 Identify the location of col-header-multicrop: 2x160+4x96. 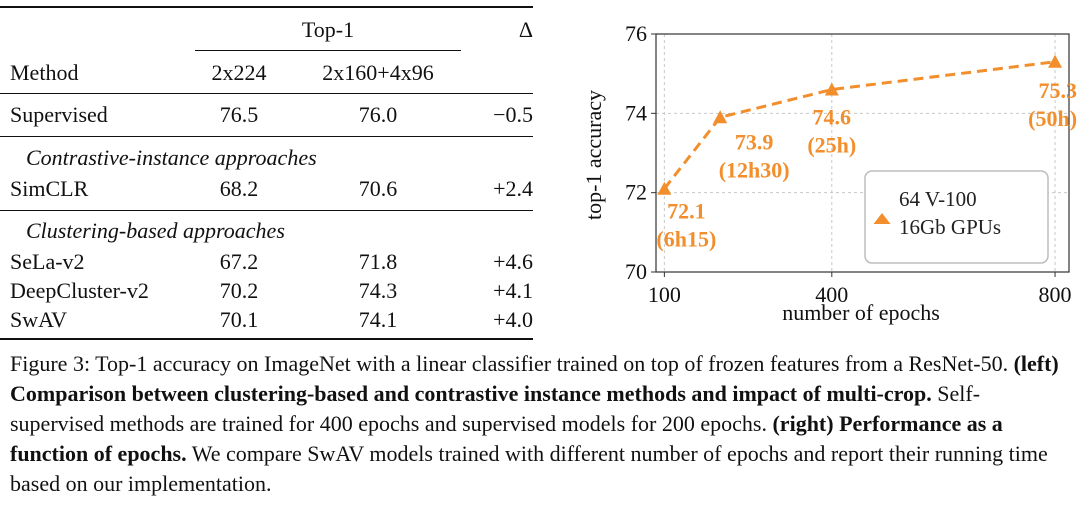
(378, 72).